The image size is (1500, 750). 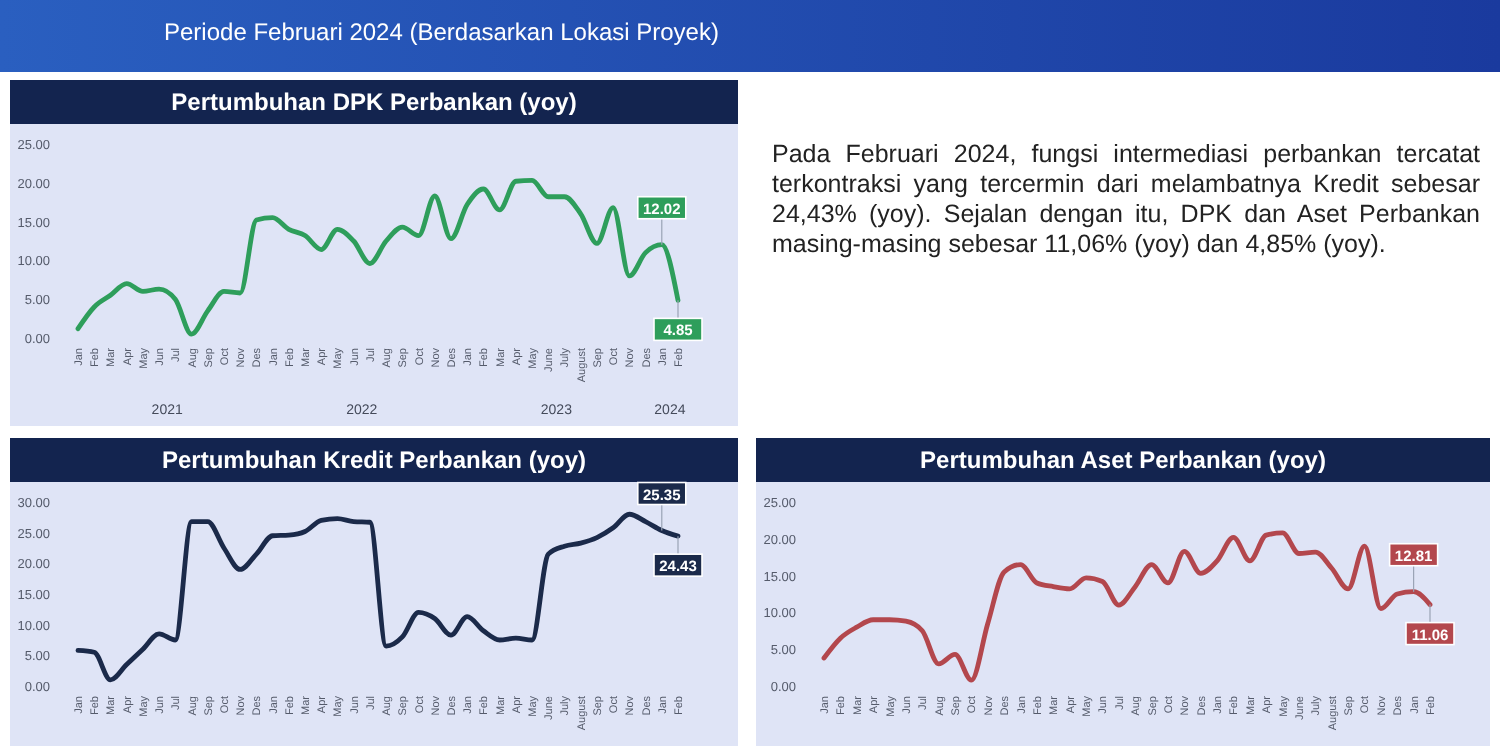 What do you see at coordinates (1126, 200) in the screenshot?
I see `text: Pada Februari 2024, fungsi intermediasi perbankan tercatat terkontraksi yang tercermin dari melambatnya Kredit sebesar 24,43% (yoy). Sejalan dengan itu, DPK dan Aset Perbankan masing-masing sebesar 11,06% (yoy) dan 4,85% (yoy).` at bounding box center [1126, 200].